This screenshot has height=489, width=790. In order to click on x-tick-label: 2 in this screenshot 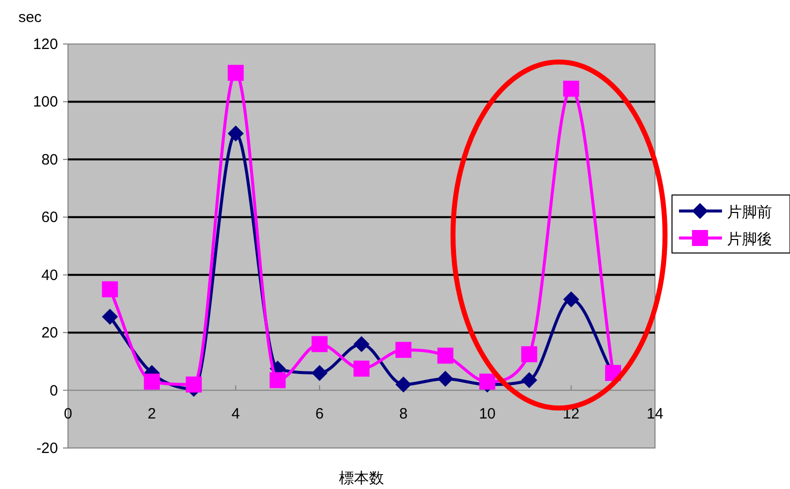, I will do `click(152, 413)`.